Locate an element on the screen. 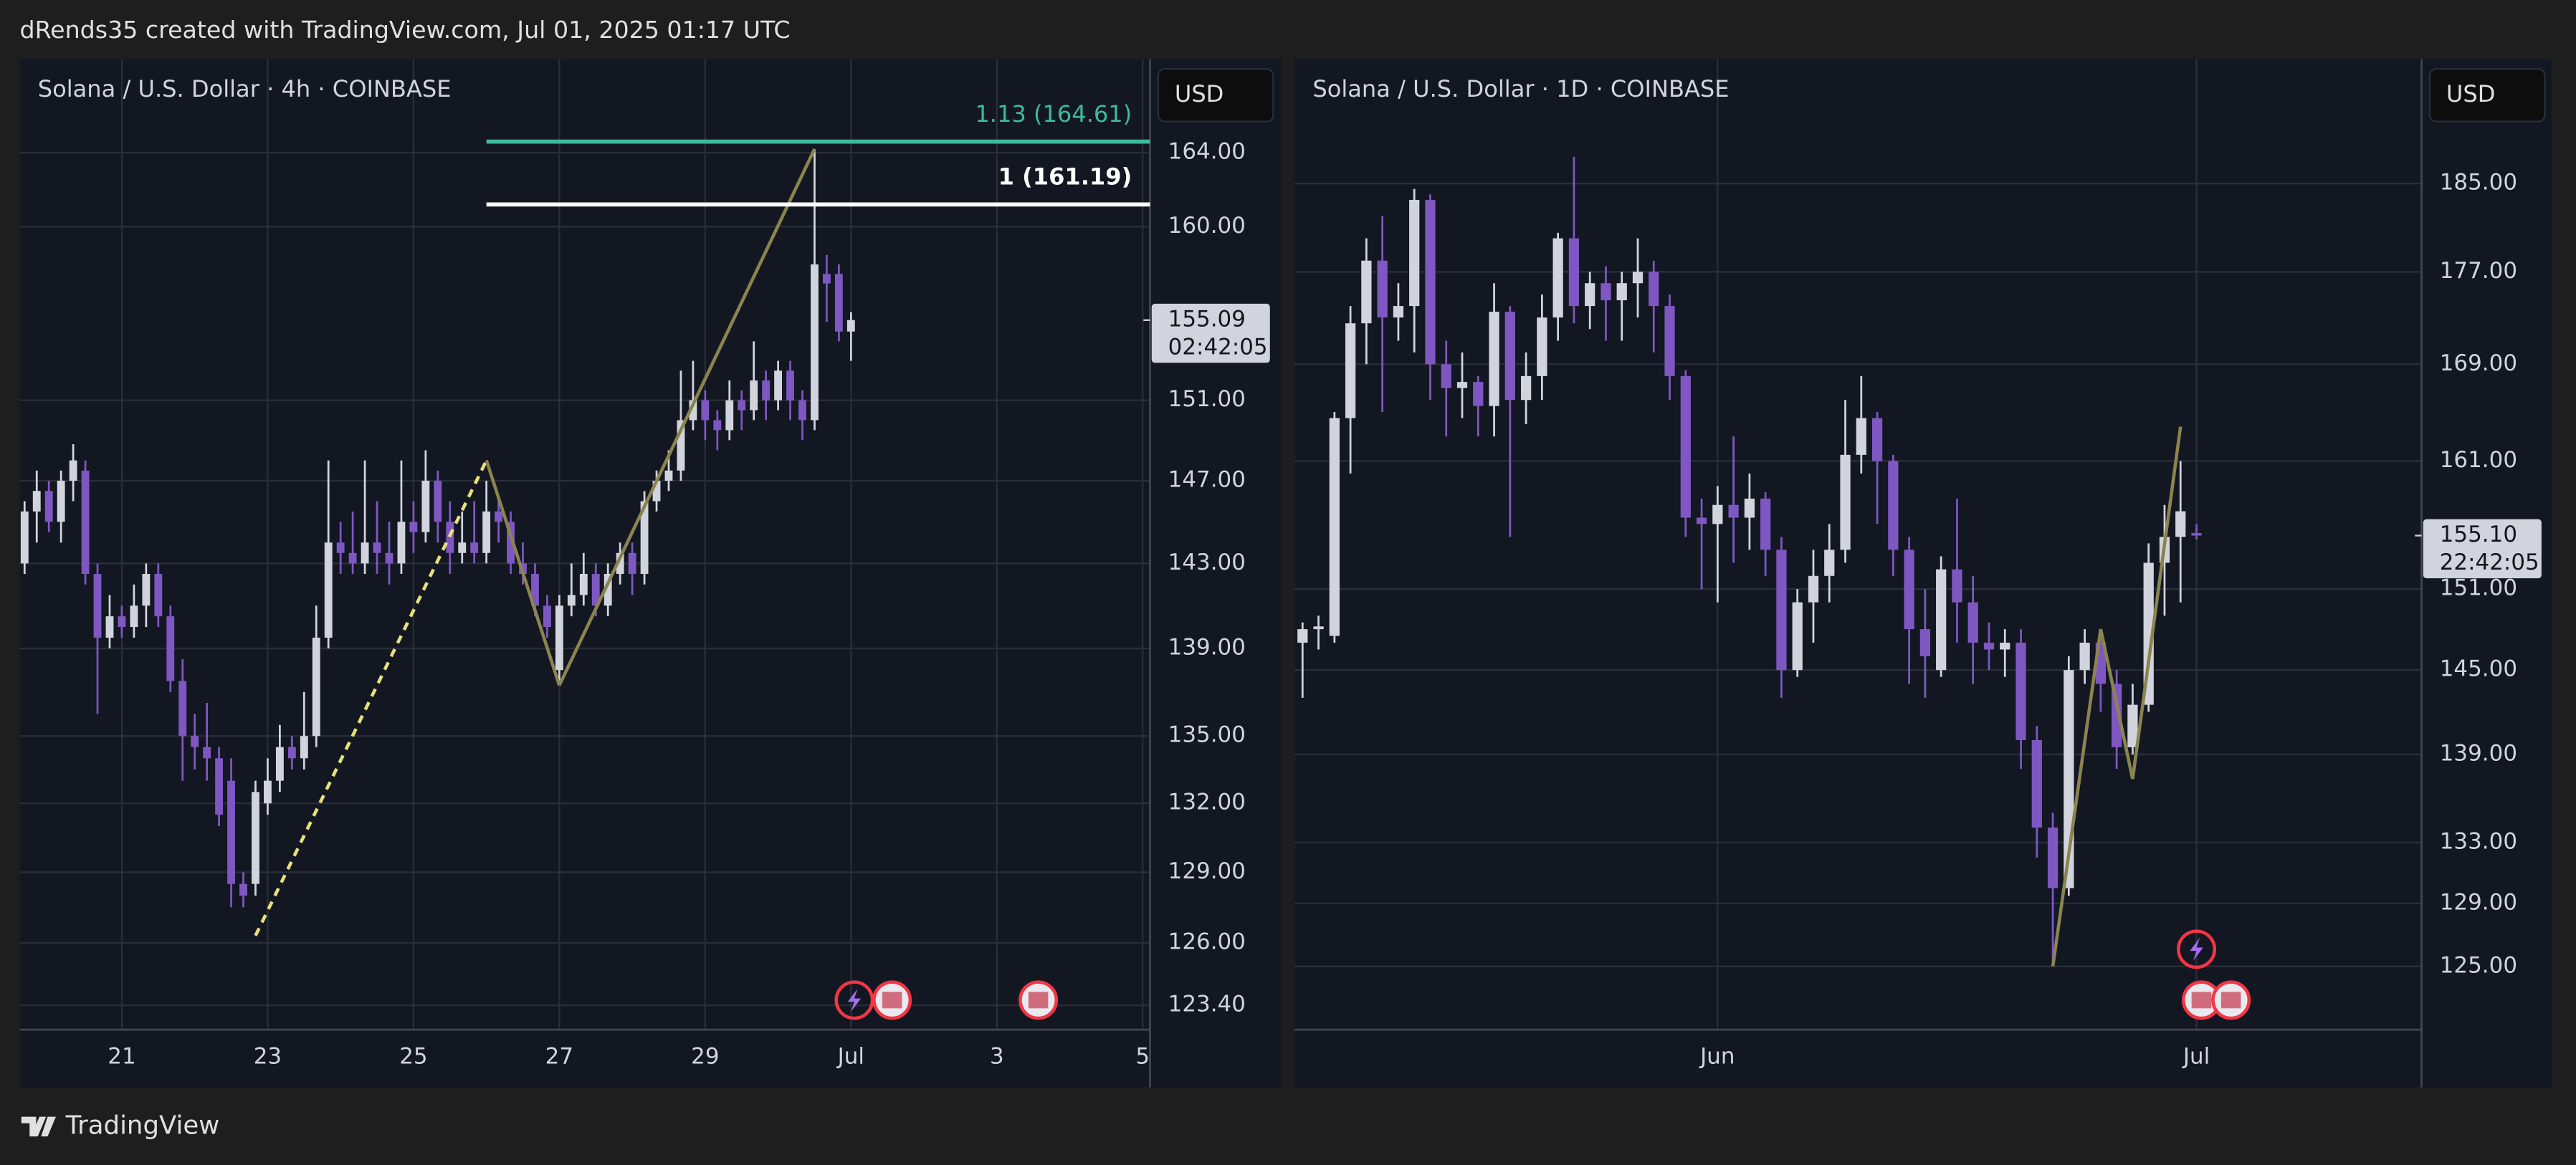 The image size is (2576, 1165). countdown-label: 02:42:05 is located at coordinates (1218, 347).